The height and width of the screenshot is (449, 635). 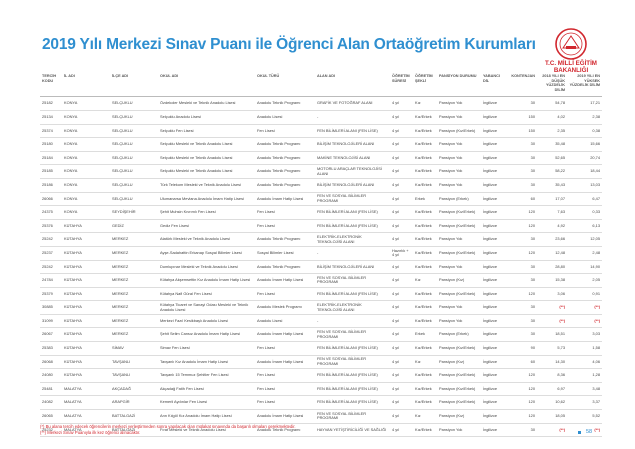 What do you see at coordinates (352, 103) in the screenshot?
I see `table-cell: GRAFİK VE FOTOĞRAF ALANI` at bounding box center [352, 103].